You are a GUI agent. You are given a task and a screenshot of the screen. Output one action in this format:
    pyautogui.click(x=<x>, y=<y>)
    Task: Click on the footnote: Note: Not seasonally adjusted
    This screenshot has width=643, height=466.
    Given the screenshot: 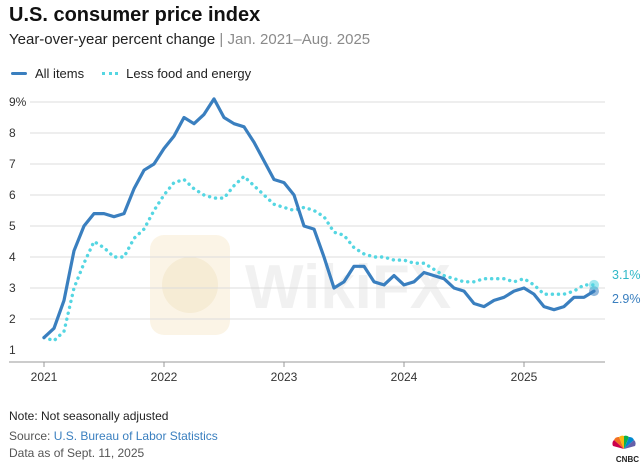 What is the action you would take?
    pyautogui.click(x=89, y=416)
    